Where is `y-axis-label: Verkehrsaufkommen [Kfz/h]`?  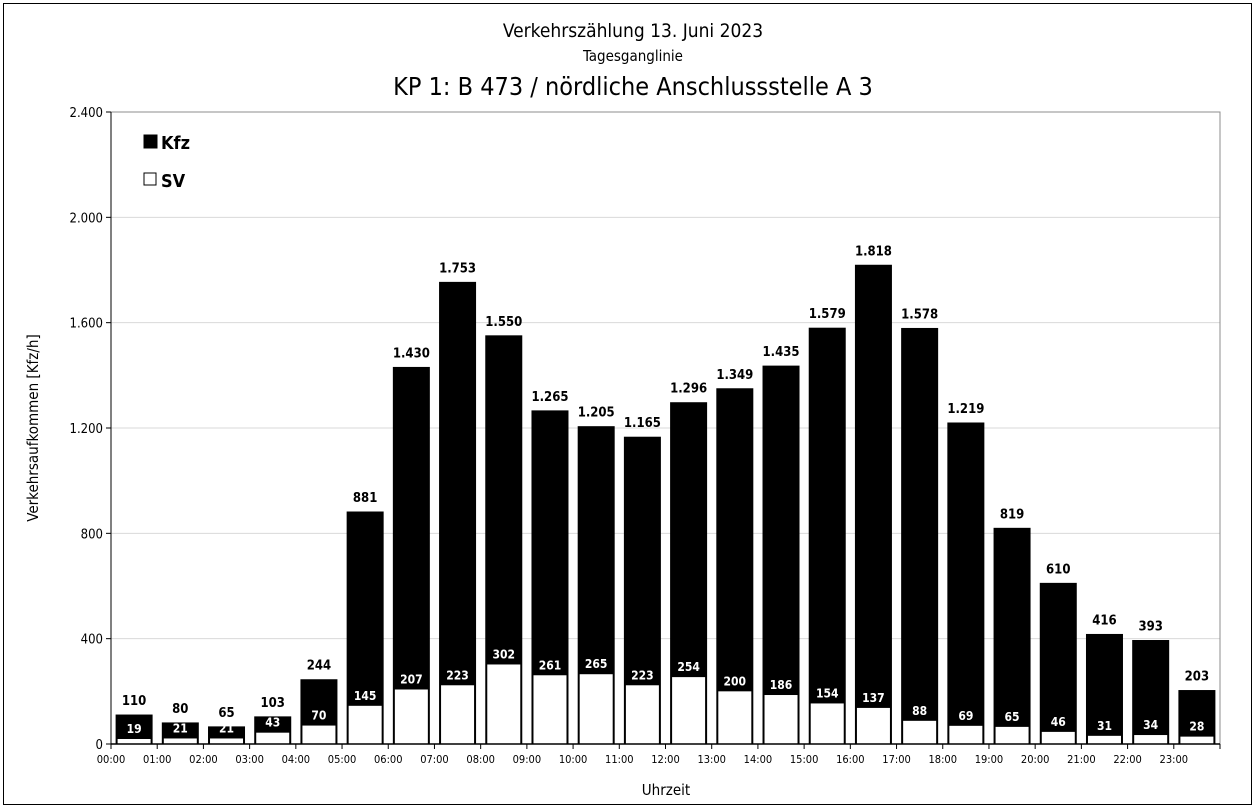
y-axis-label: Verkehrsaufkommen [Kfz/h] is located at coordinates (33, 428).